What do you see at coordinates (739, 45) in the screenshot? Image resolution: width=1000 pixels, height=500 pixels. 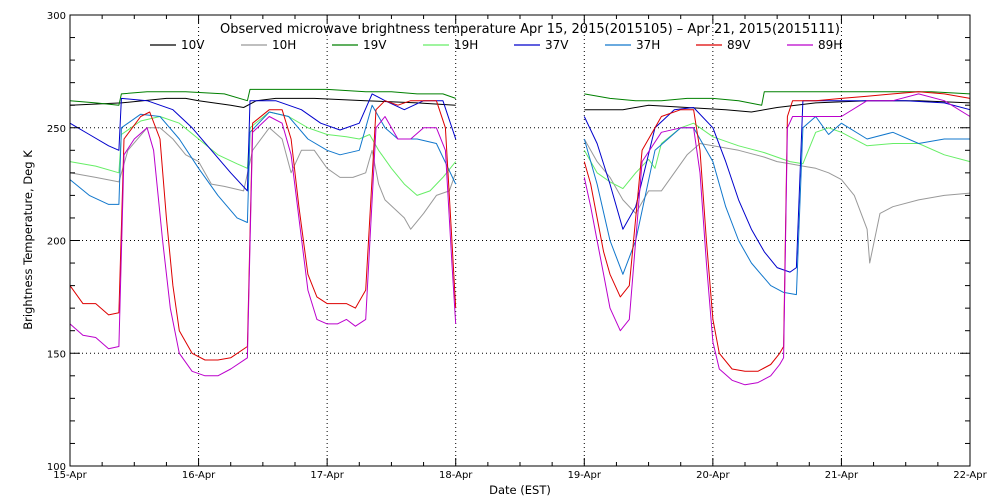 I see `legend-label-89v: 89V` at bounding box center [739, 45].